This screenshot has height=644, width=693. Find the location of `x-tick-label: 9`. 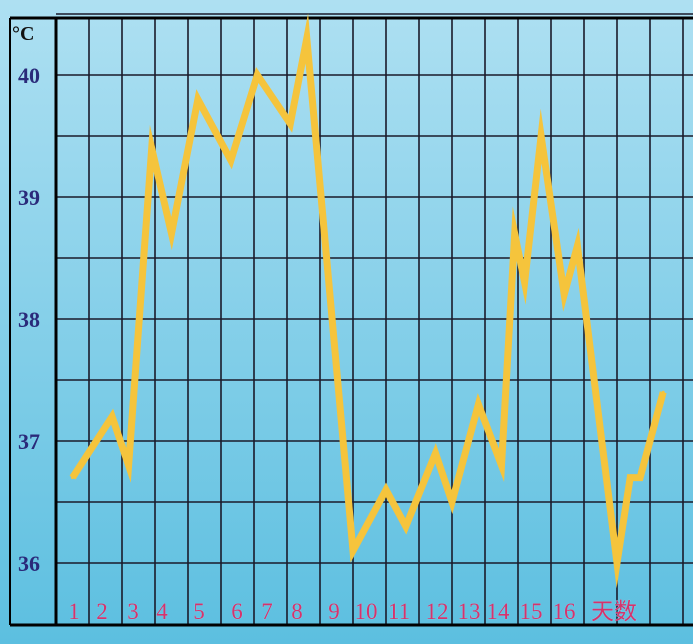

x-tick-label: 9 is located at coordinates (334, 611).